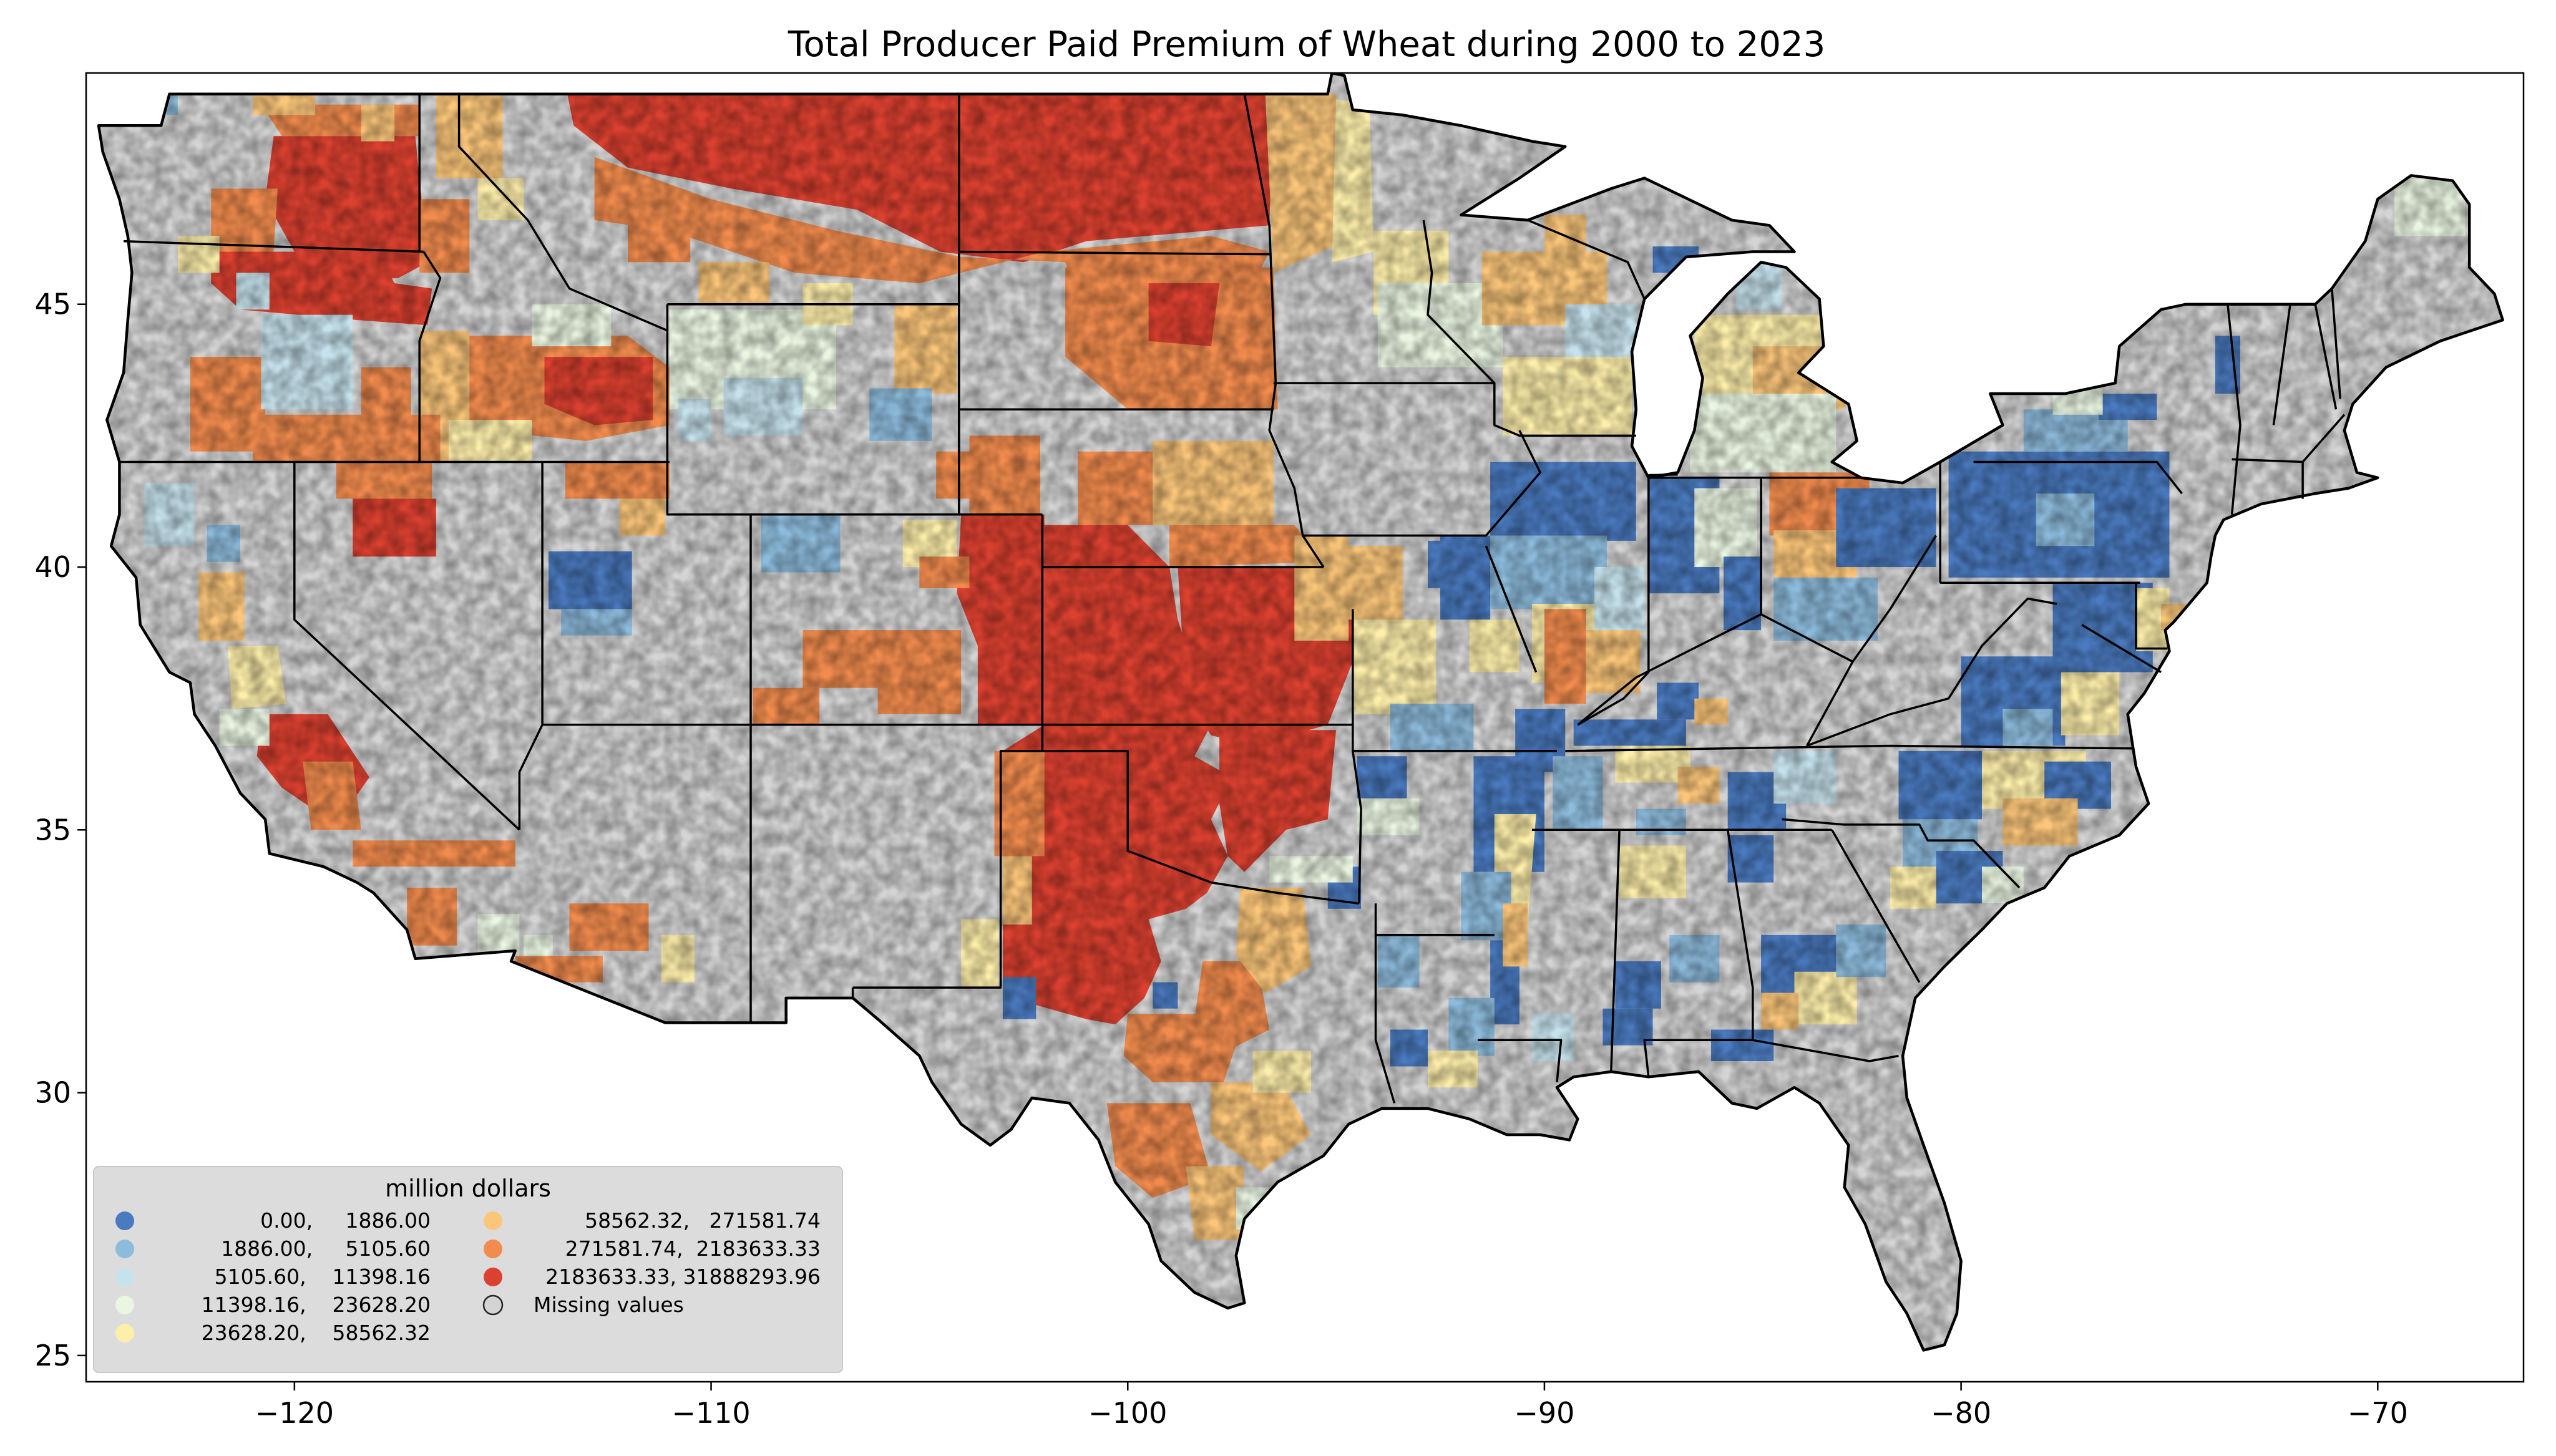 This screenshot has height=1456, width=2556. I want to click on x-tick-label: −80, so click(1961, 1413).